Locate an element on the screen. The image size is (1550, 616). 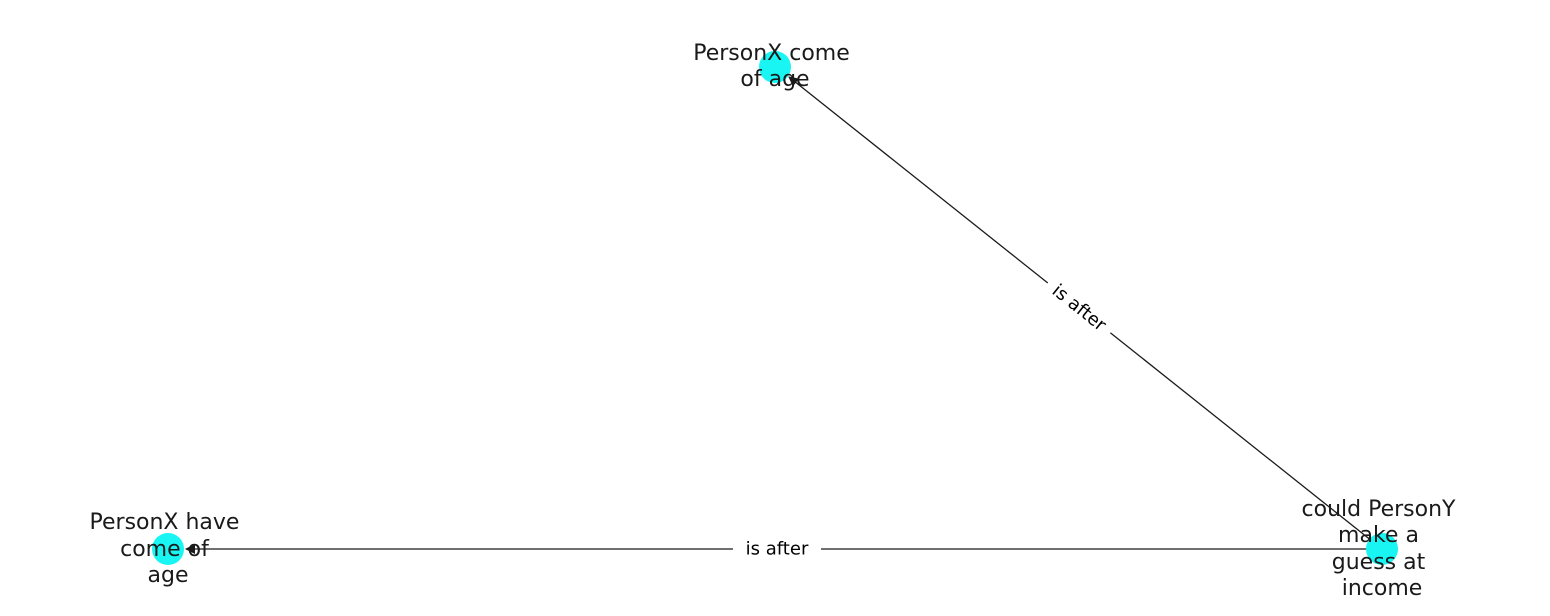
node-label-line: come of is located at coordinates (165, 549).